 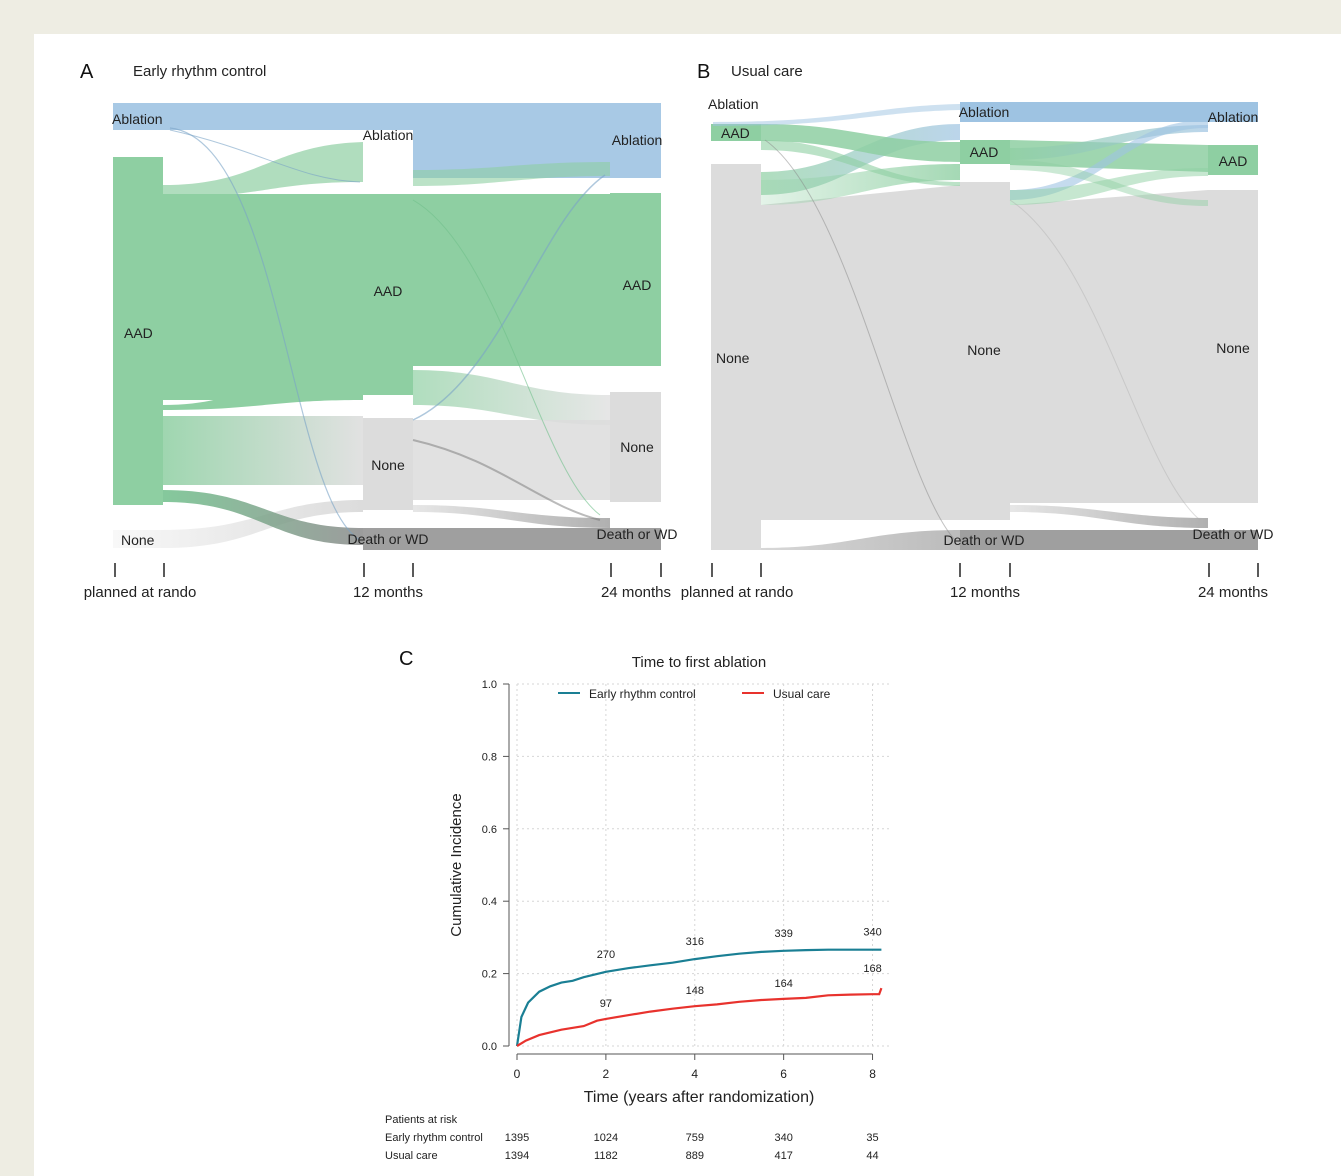 I want to click on flow-a-aad-none, so click(x=263, y=450).